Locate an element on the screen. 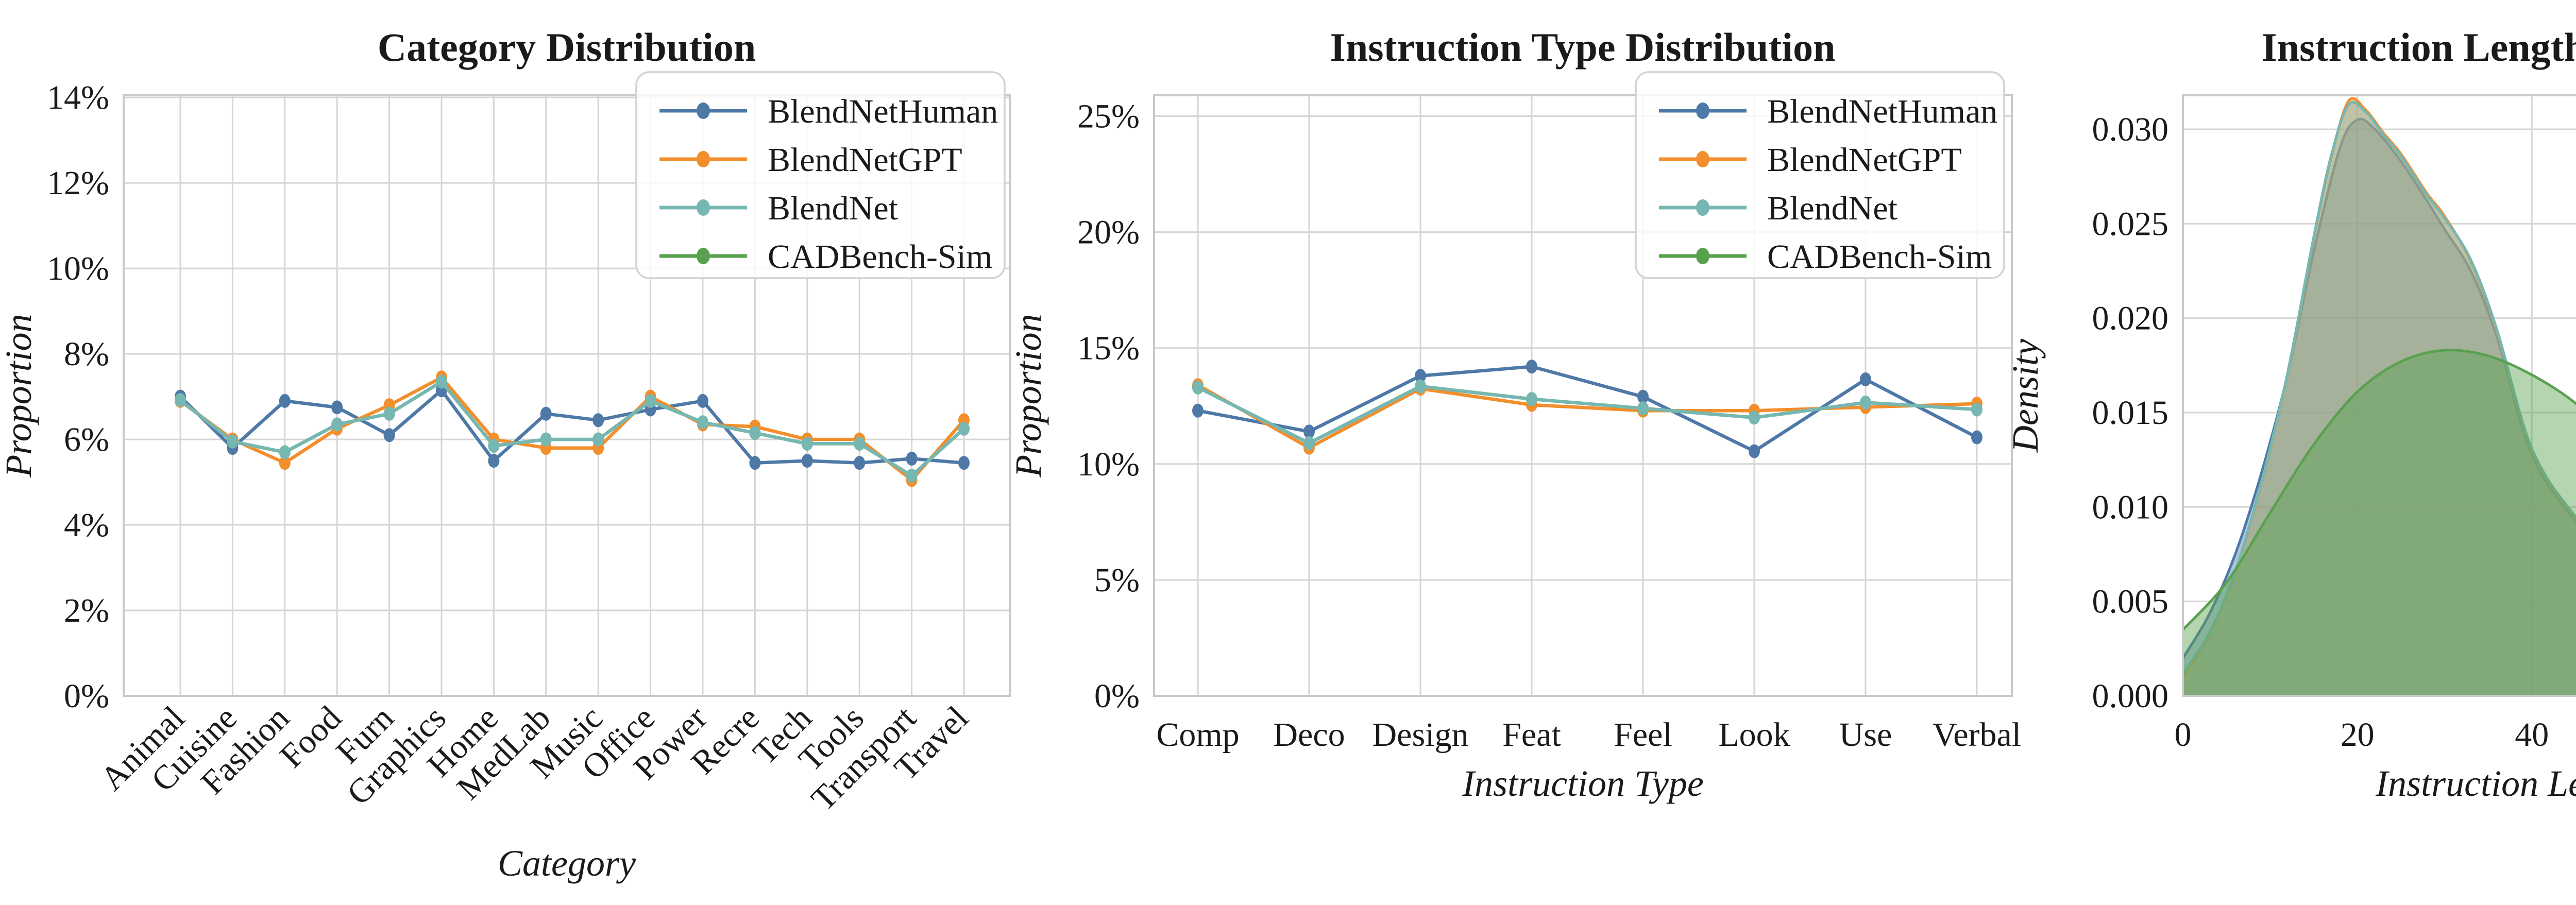  y-tick-label: 14% is located at coordinates (78, 97).